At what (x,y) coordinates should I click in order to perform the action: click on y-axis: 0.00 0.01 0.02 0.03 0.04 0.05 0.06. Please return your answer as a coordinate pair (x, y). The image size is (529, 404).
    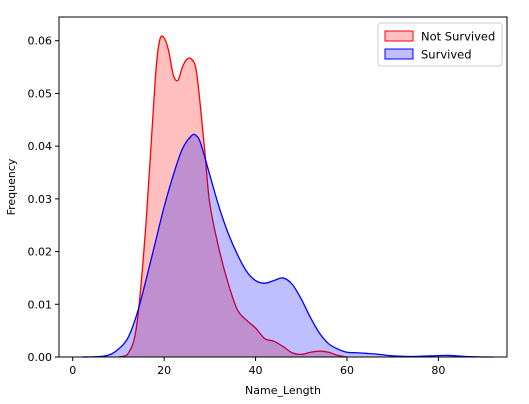
    Looking at the image, I should click on (43, 199).